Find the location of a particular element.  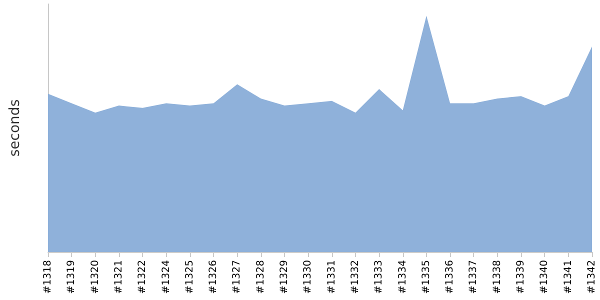

x-tick-label: #1325 is located at coordinates (190, 277).